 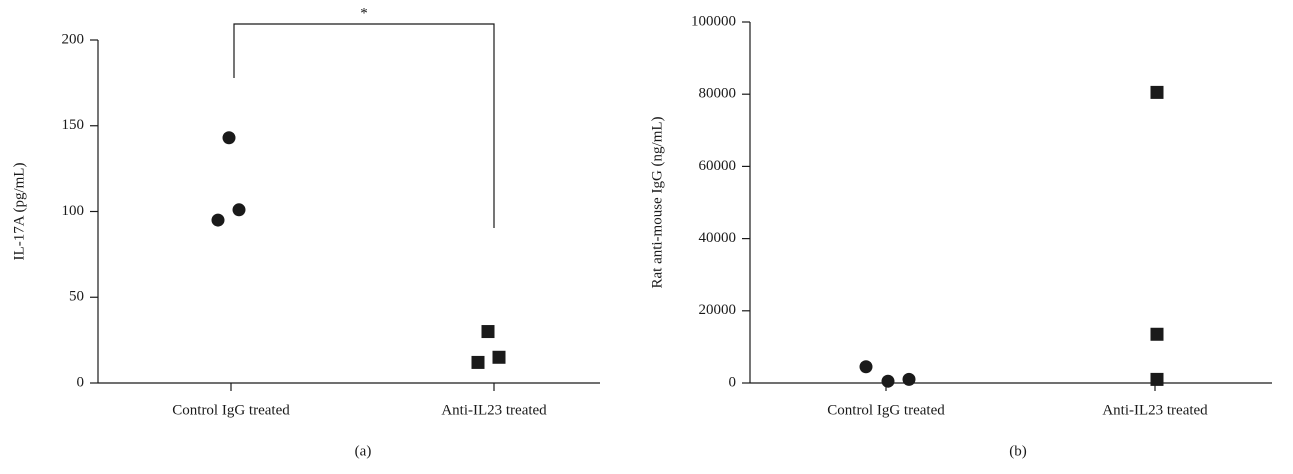 I want to click on significance-label: *, so click(x=364, y=13).